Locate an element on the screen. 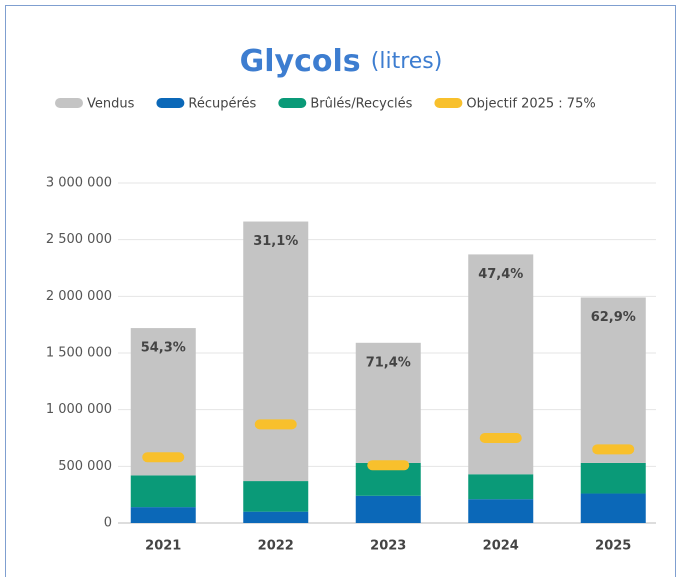 This screenshot has height=577, width=682. y-tick-label: 2 500 000 is located at coordinates (79, 239).